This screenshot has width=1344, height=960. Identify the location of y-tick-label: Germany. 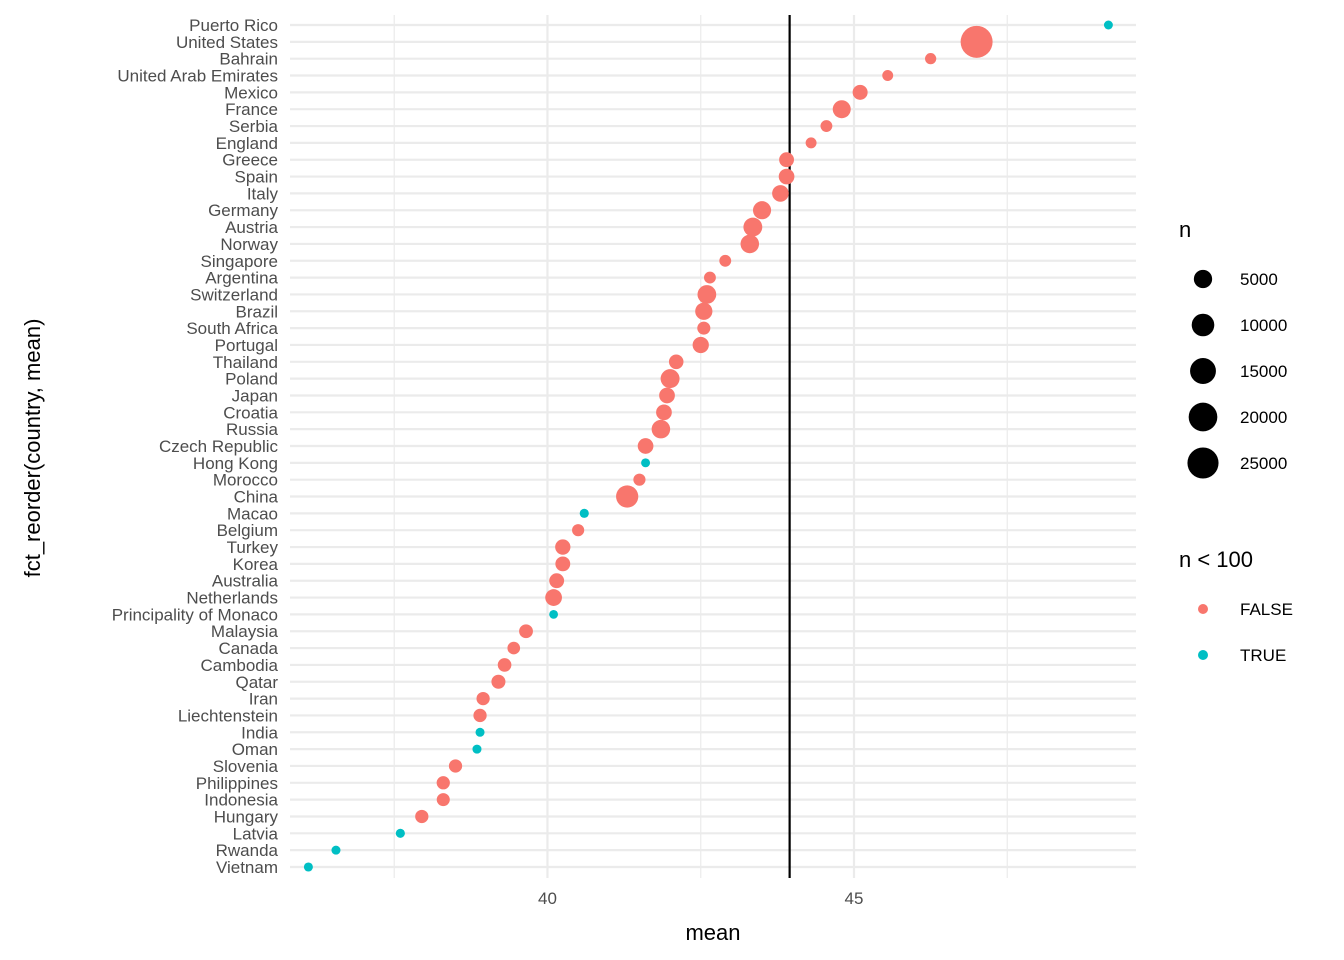
(243, 210).